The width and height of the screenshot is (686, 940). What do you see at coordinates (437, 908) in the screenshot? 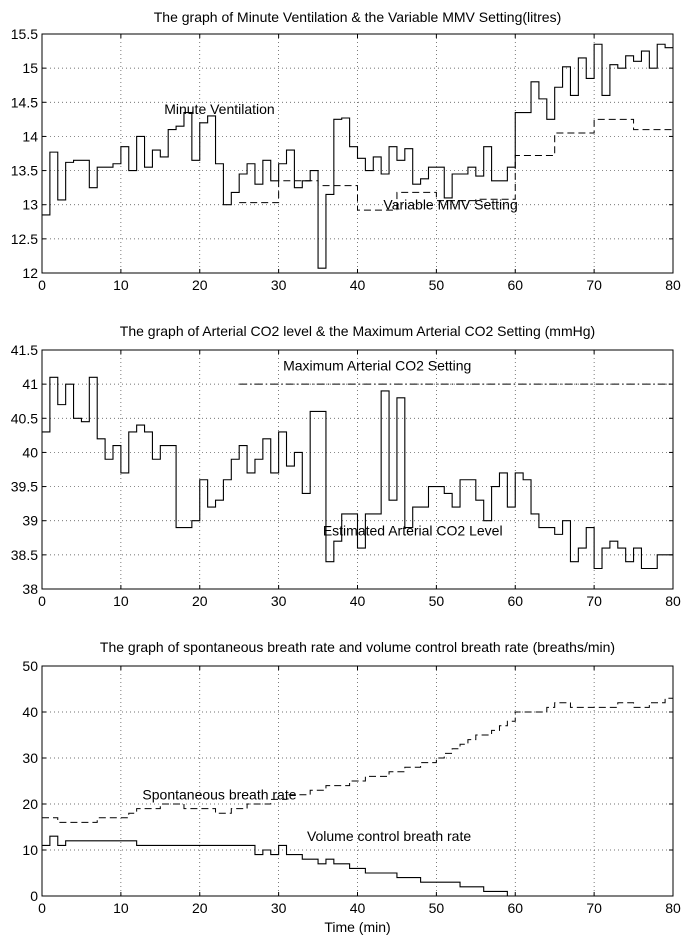
I see `chart-3-xtick-label: 50` at bounding box center [437, 908].